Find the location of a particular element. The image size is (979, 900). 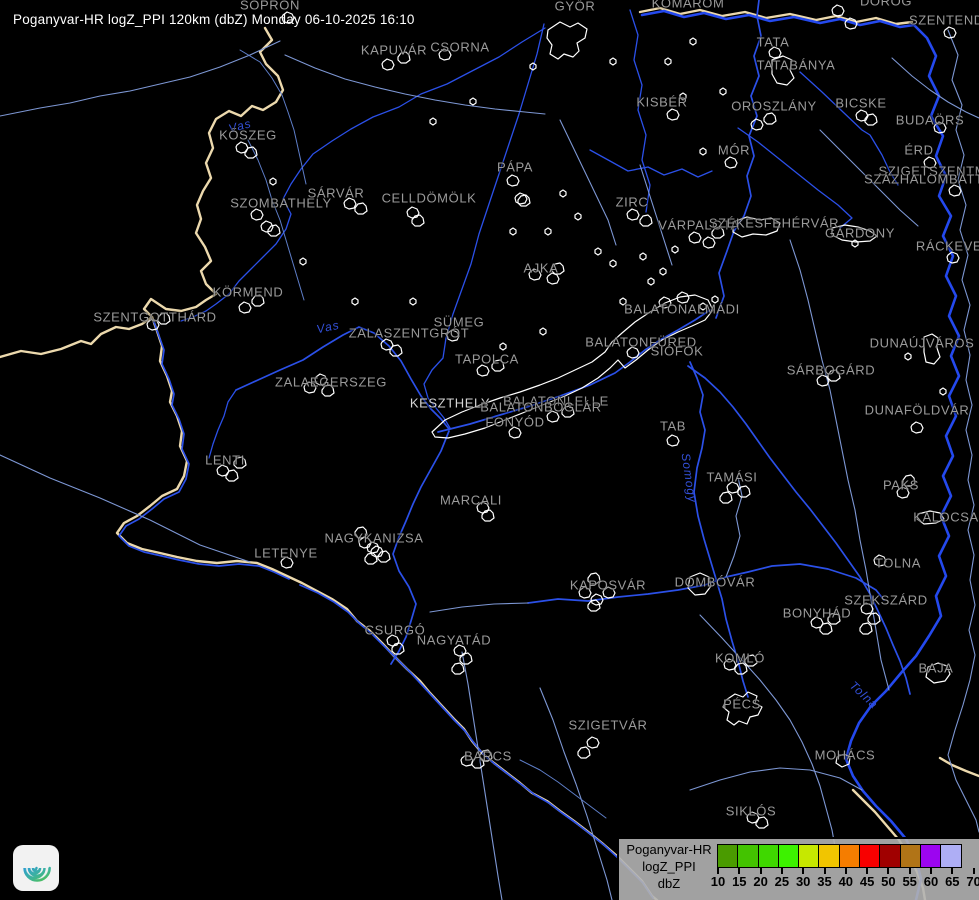

city-label-oroszlány: OROSZLÁNY is located at coordinates (774, 106).